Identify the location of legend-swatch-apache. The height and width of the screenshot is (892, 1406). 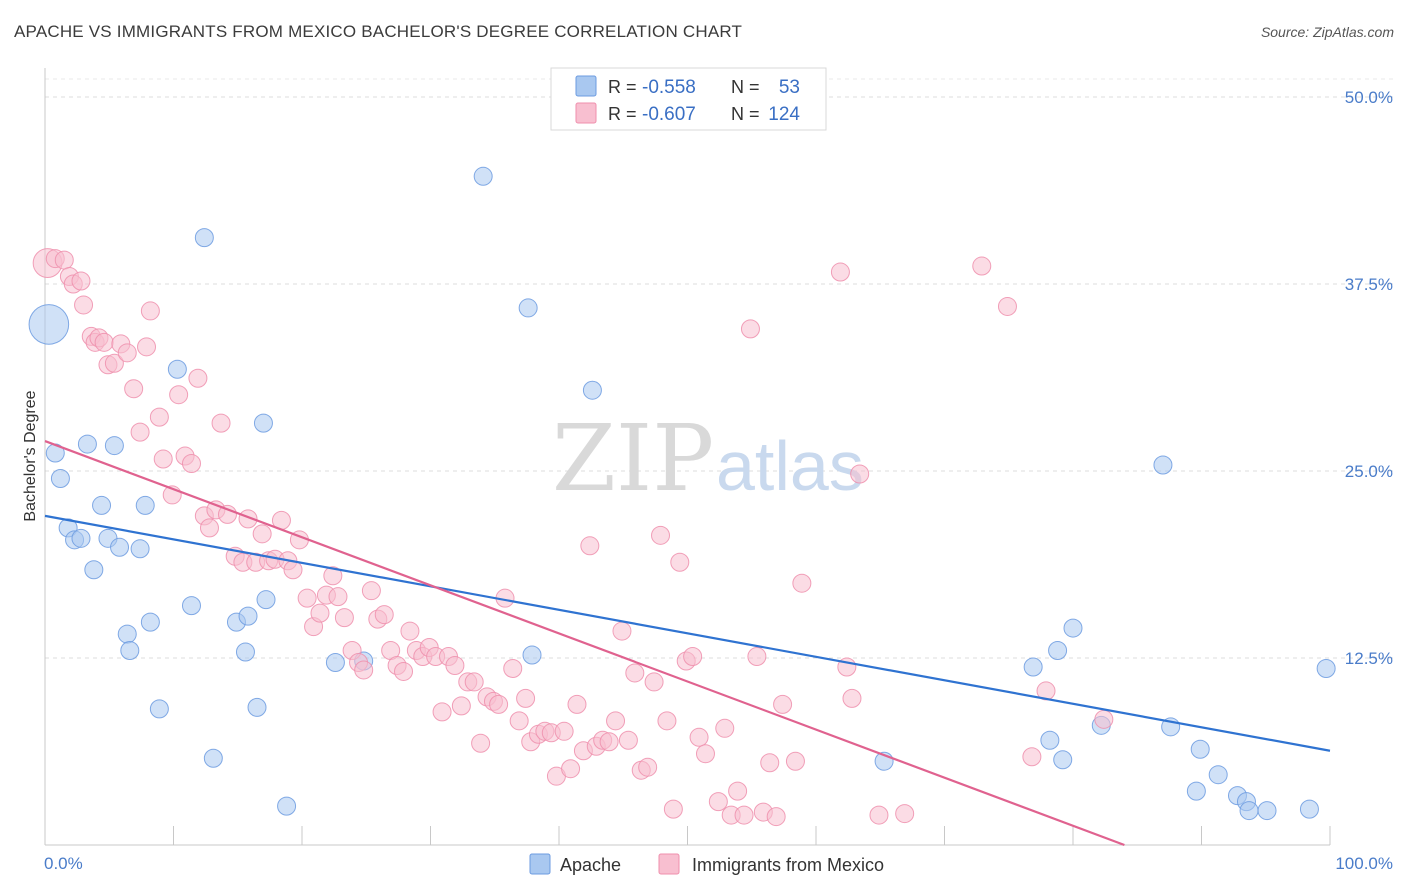
(586, 86).